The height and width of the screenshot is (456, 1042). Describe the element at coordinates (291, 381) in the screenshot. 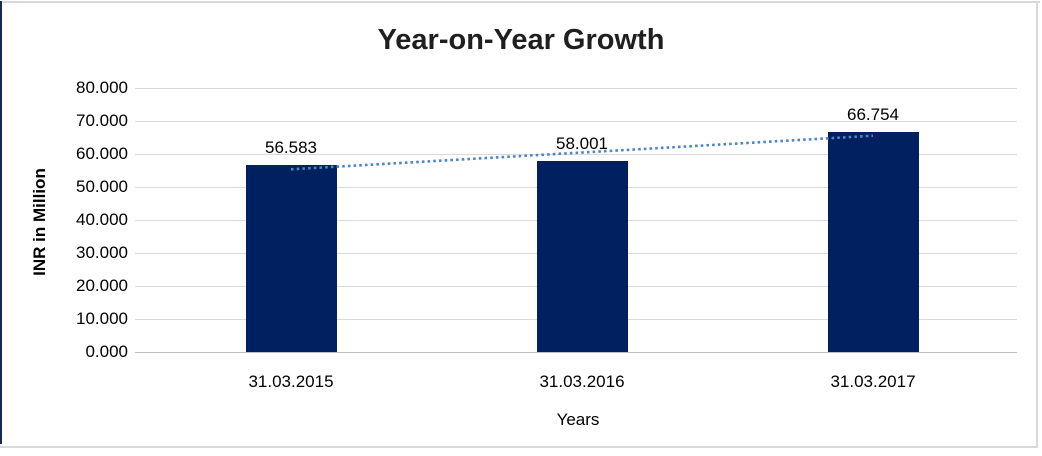

I see `x-tick-label: 31.03.2015` at that location.